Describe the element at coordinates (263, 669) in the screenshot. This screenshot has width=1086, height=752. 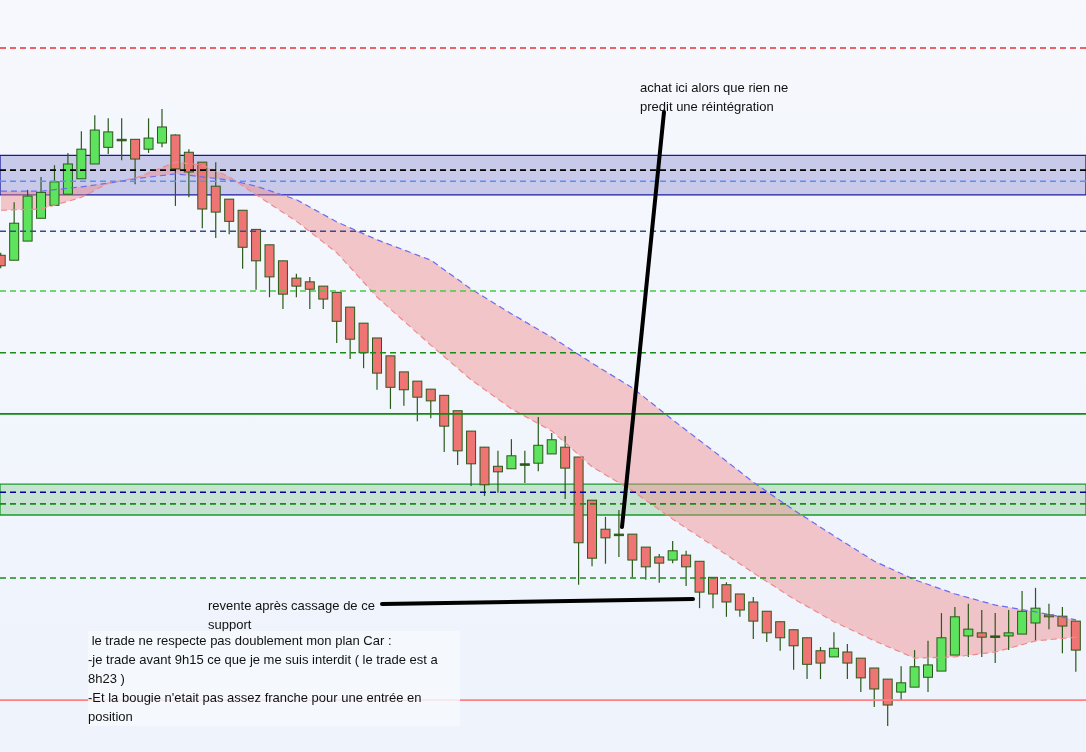
I see `annotation: -je trade avant 9h15 ce que je me suis interdit ( le trade est a 8h23 )` at that location.